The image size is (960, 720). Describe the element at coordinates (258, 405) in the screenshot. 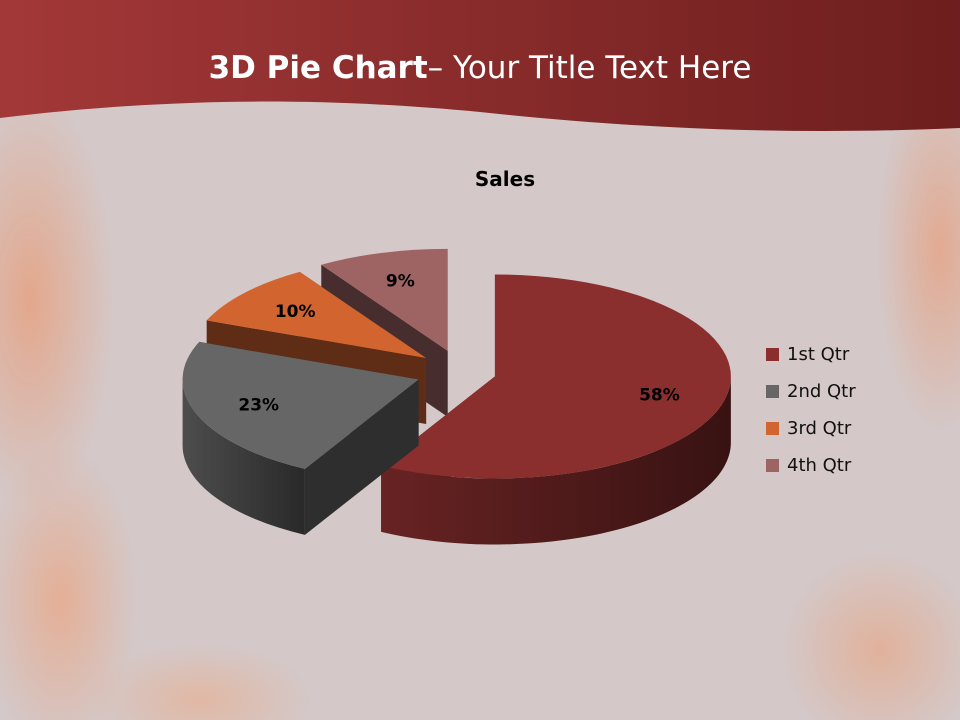

I see `data-label: 23%` at that location.